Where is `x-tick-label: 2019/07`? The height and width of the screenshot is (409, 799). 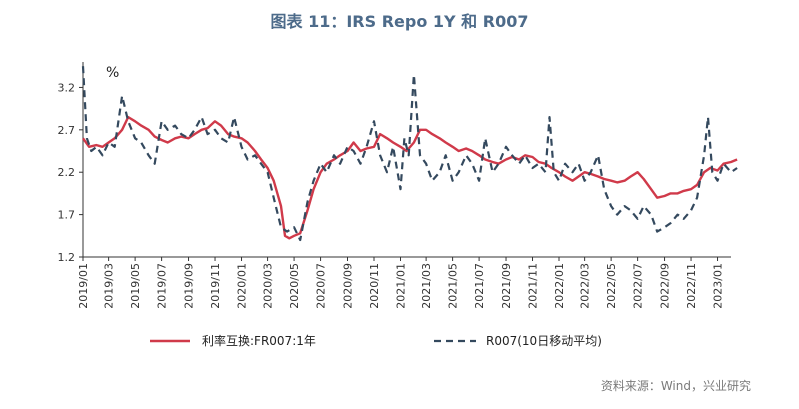 x-tick-label: 2019/07 is located at coordinates (162, 286).